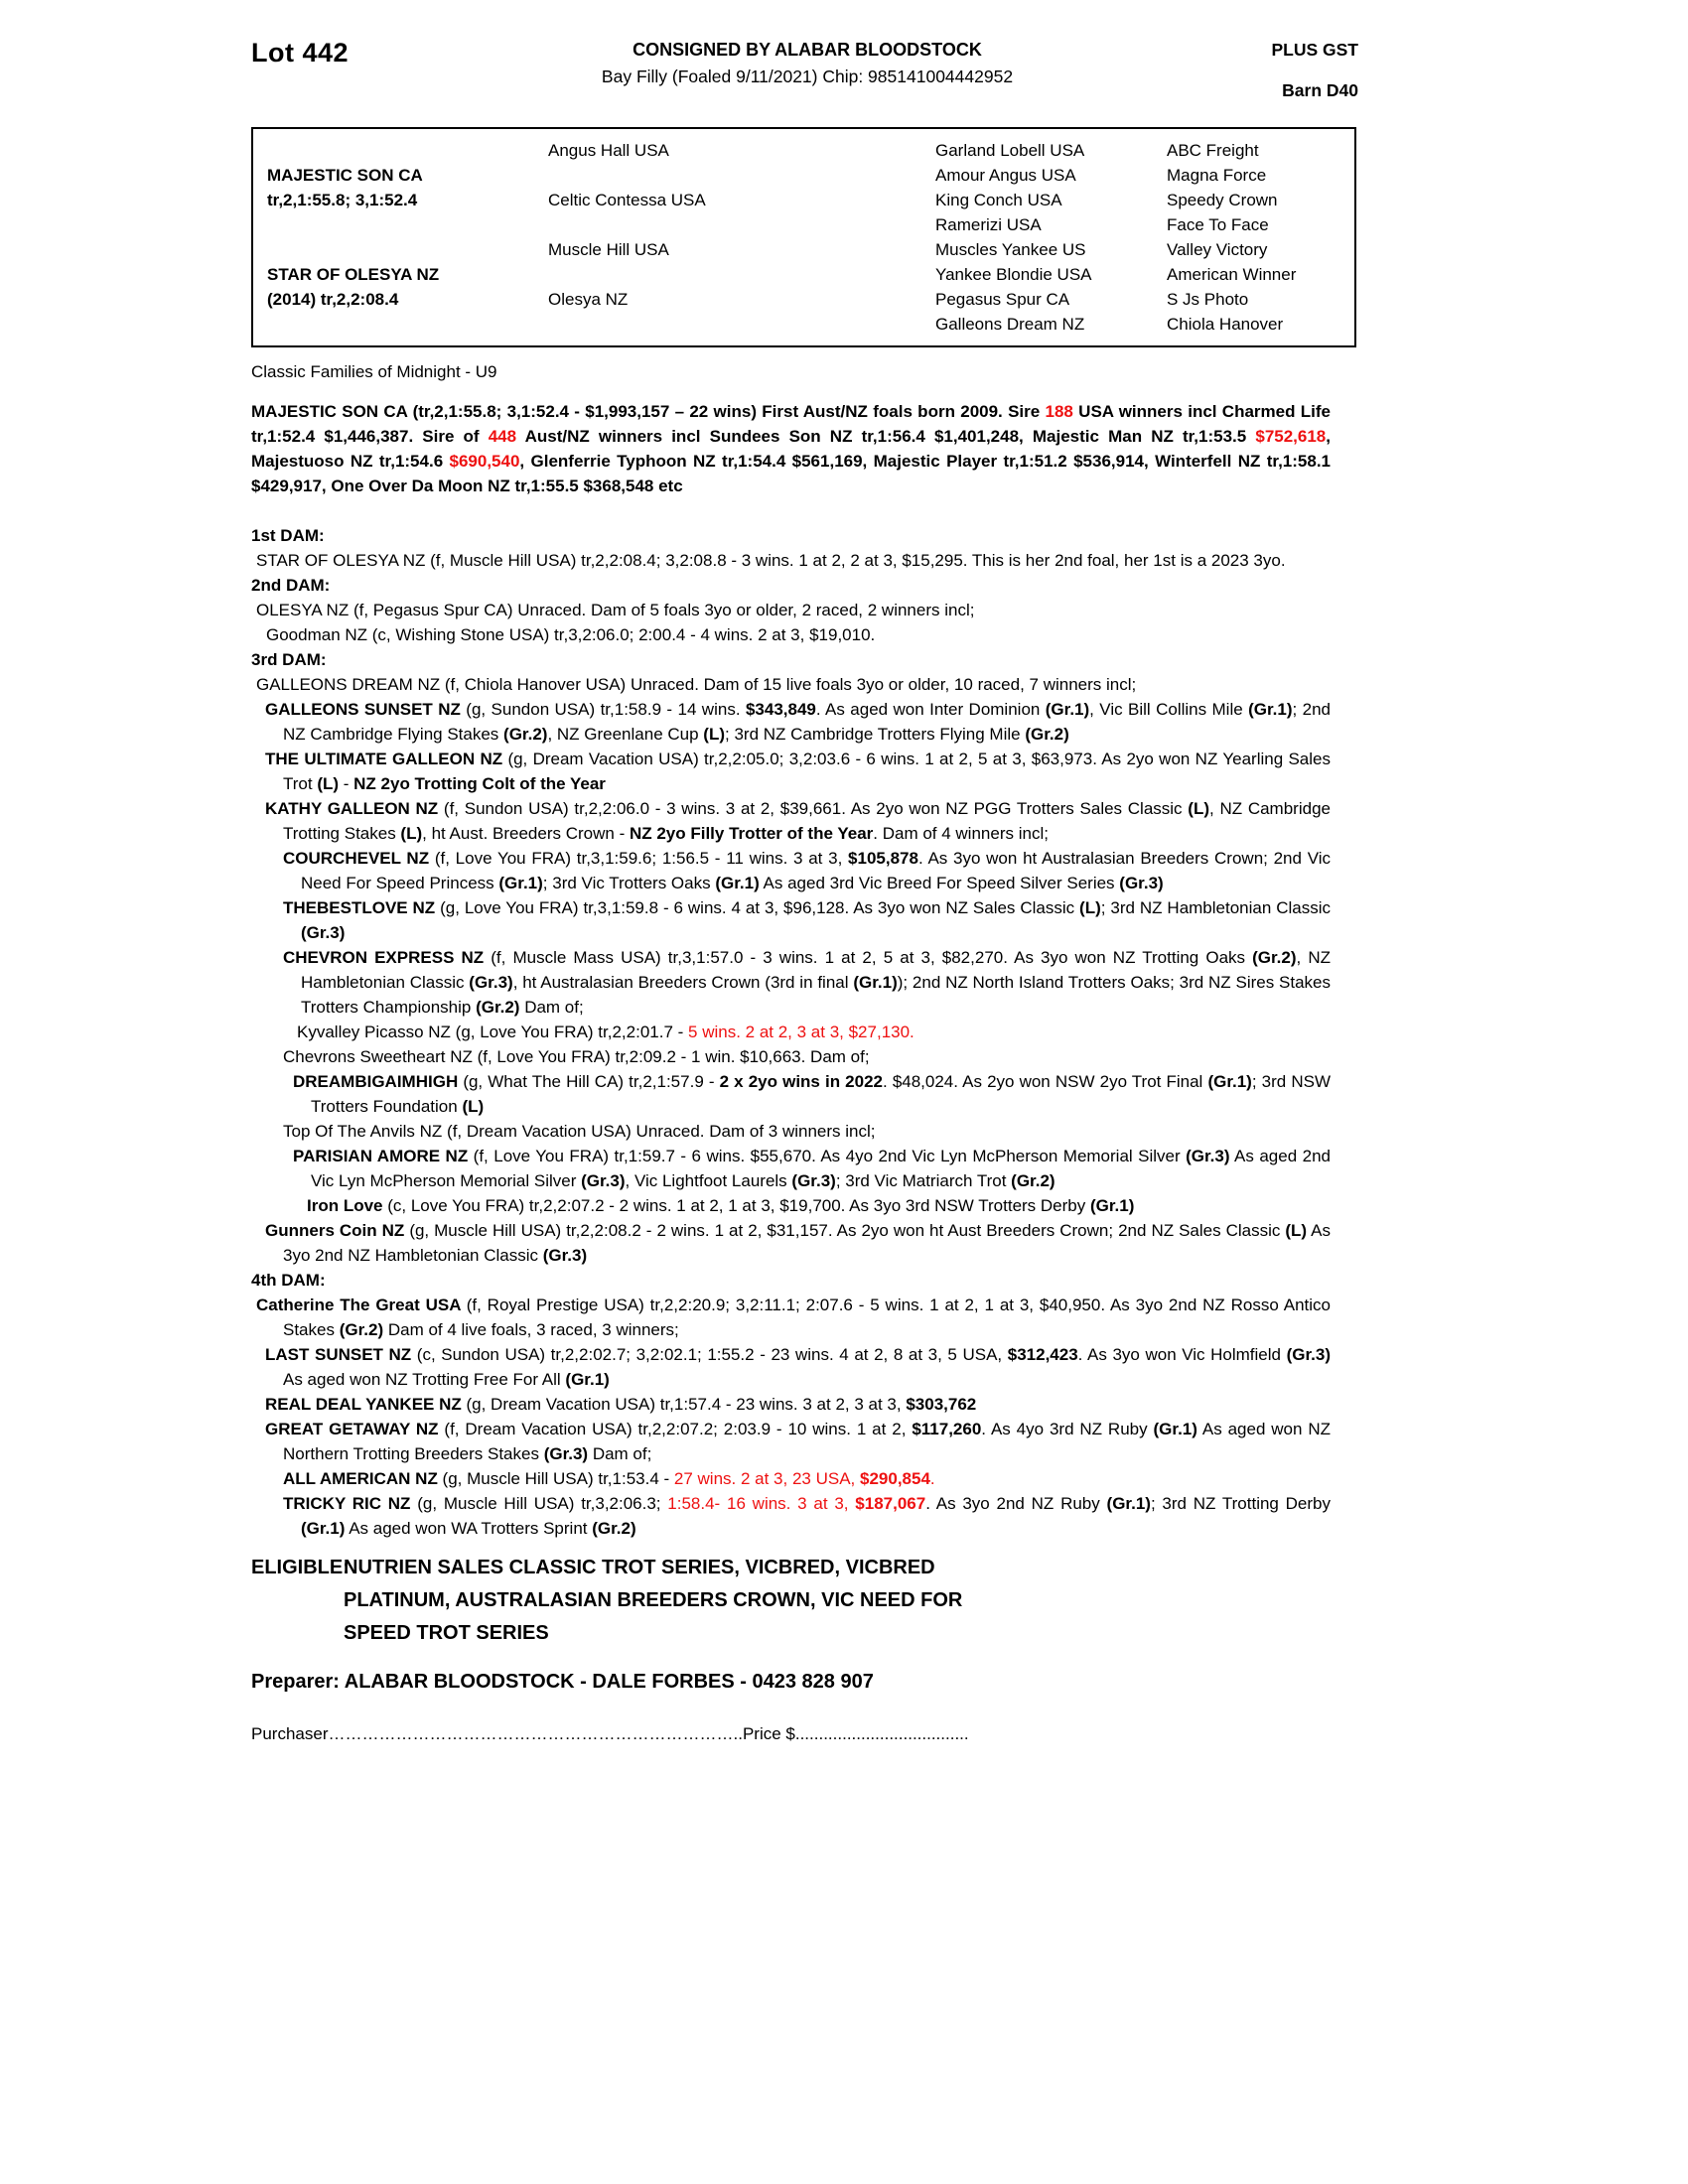 This screenshot has width=1688, height=2184. What do you see at coordinates (378, 1081) in the screenshot?
I see `bold-text: DREAMBIGAIMHIGH` at bounding box center [378, 1081].